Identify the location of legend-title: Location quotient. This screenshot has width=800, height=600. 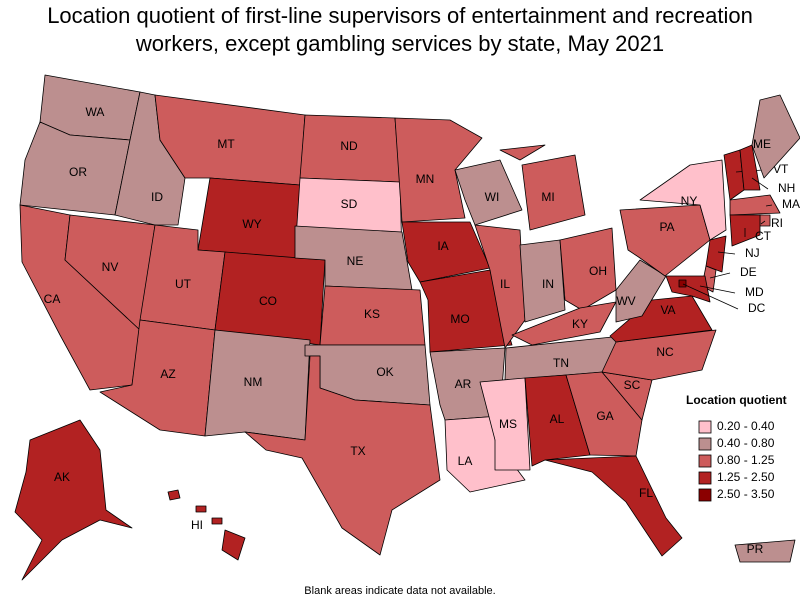
(736, 400).